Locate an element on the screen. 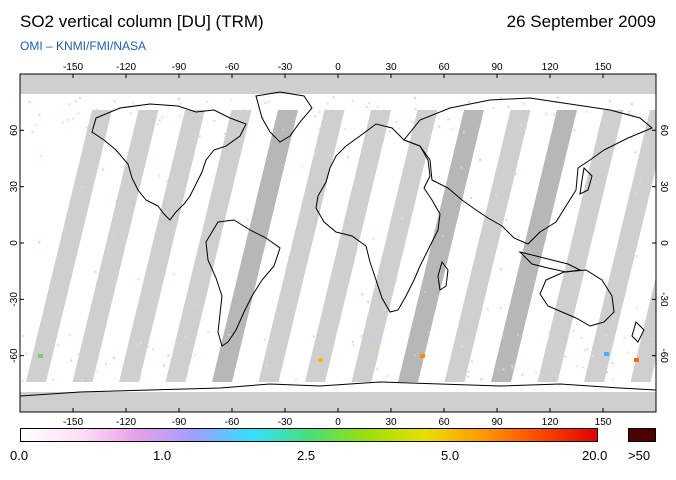  colorbar-label-over: >50 is located at coordinates (639, 455).